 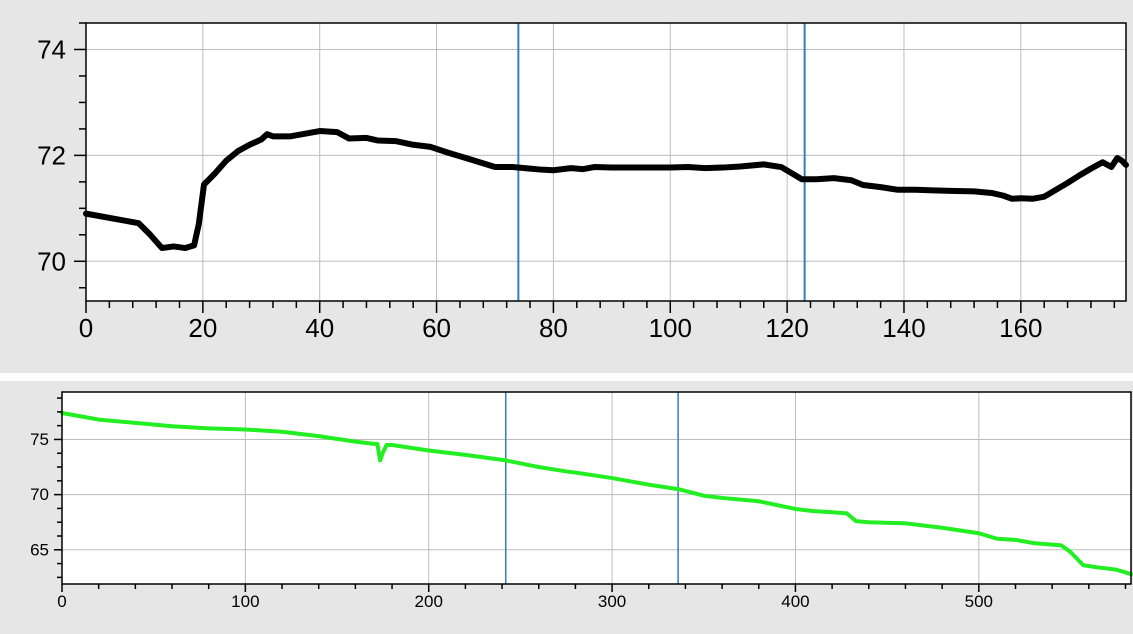 What do you see at coordinates (202, 328) in the screenshot?
I see `top-x-tick-label-20: 20` at bounding box center [202, 328].